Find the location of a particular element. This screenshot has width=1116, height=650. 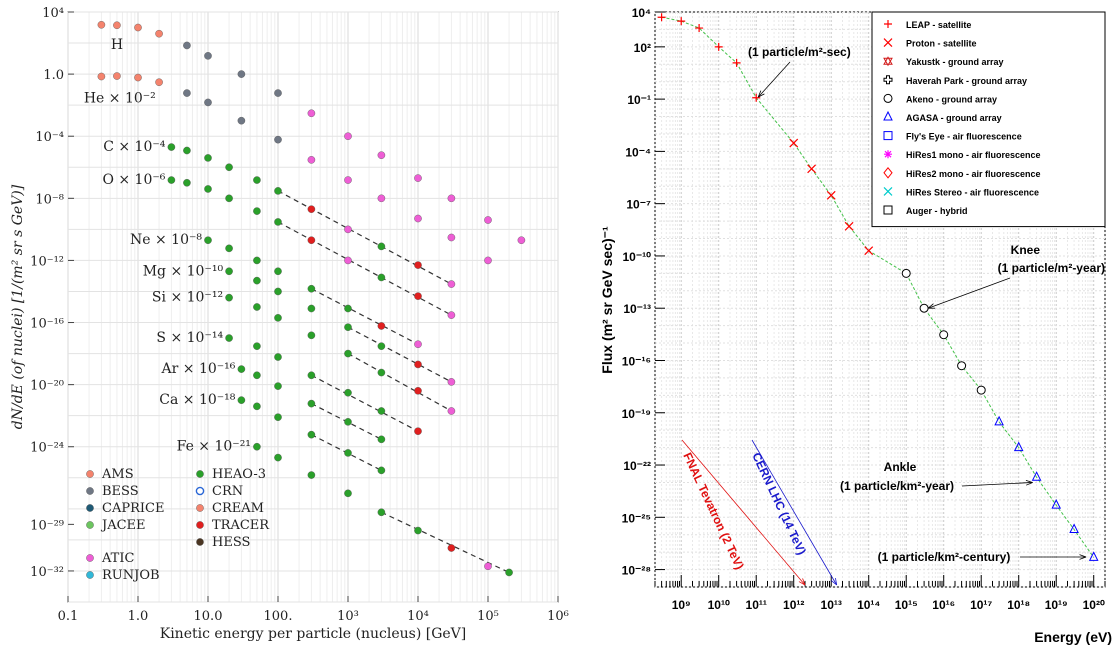

left-y-tick-label: 10⁴ is located at coordinates (53, 13).